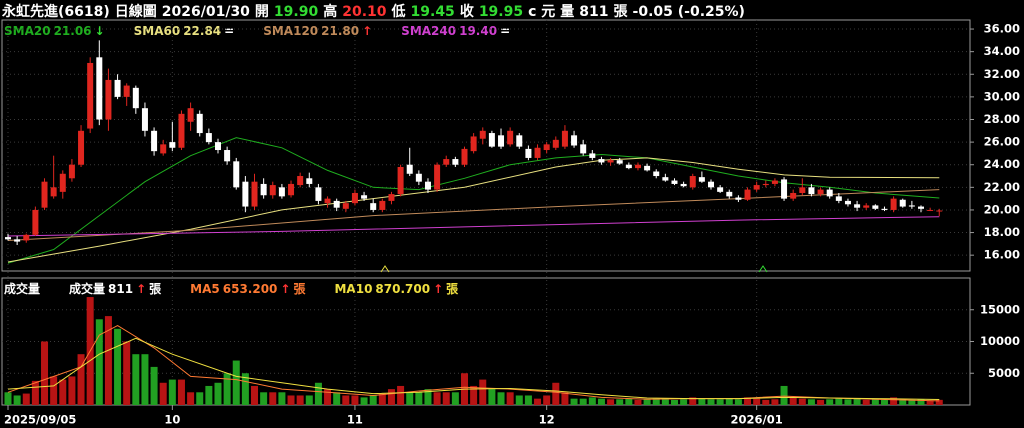 The width and height of the screenshot is (1024, 428). I want to click on header-text: 日線圖, so click(135, 12).